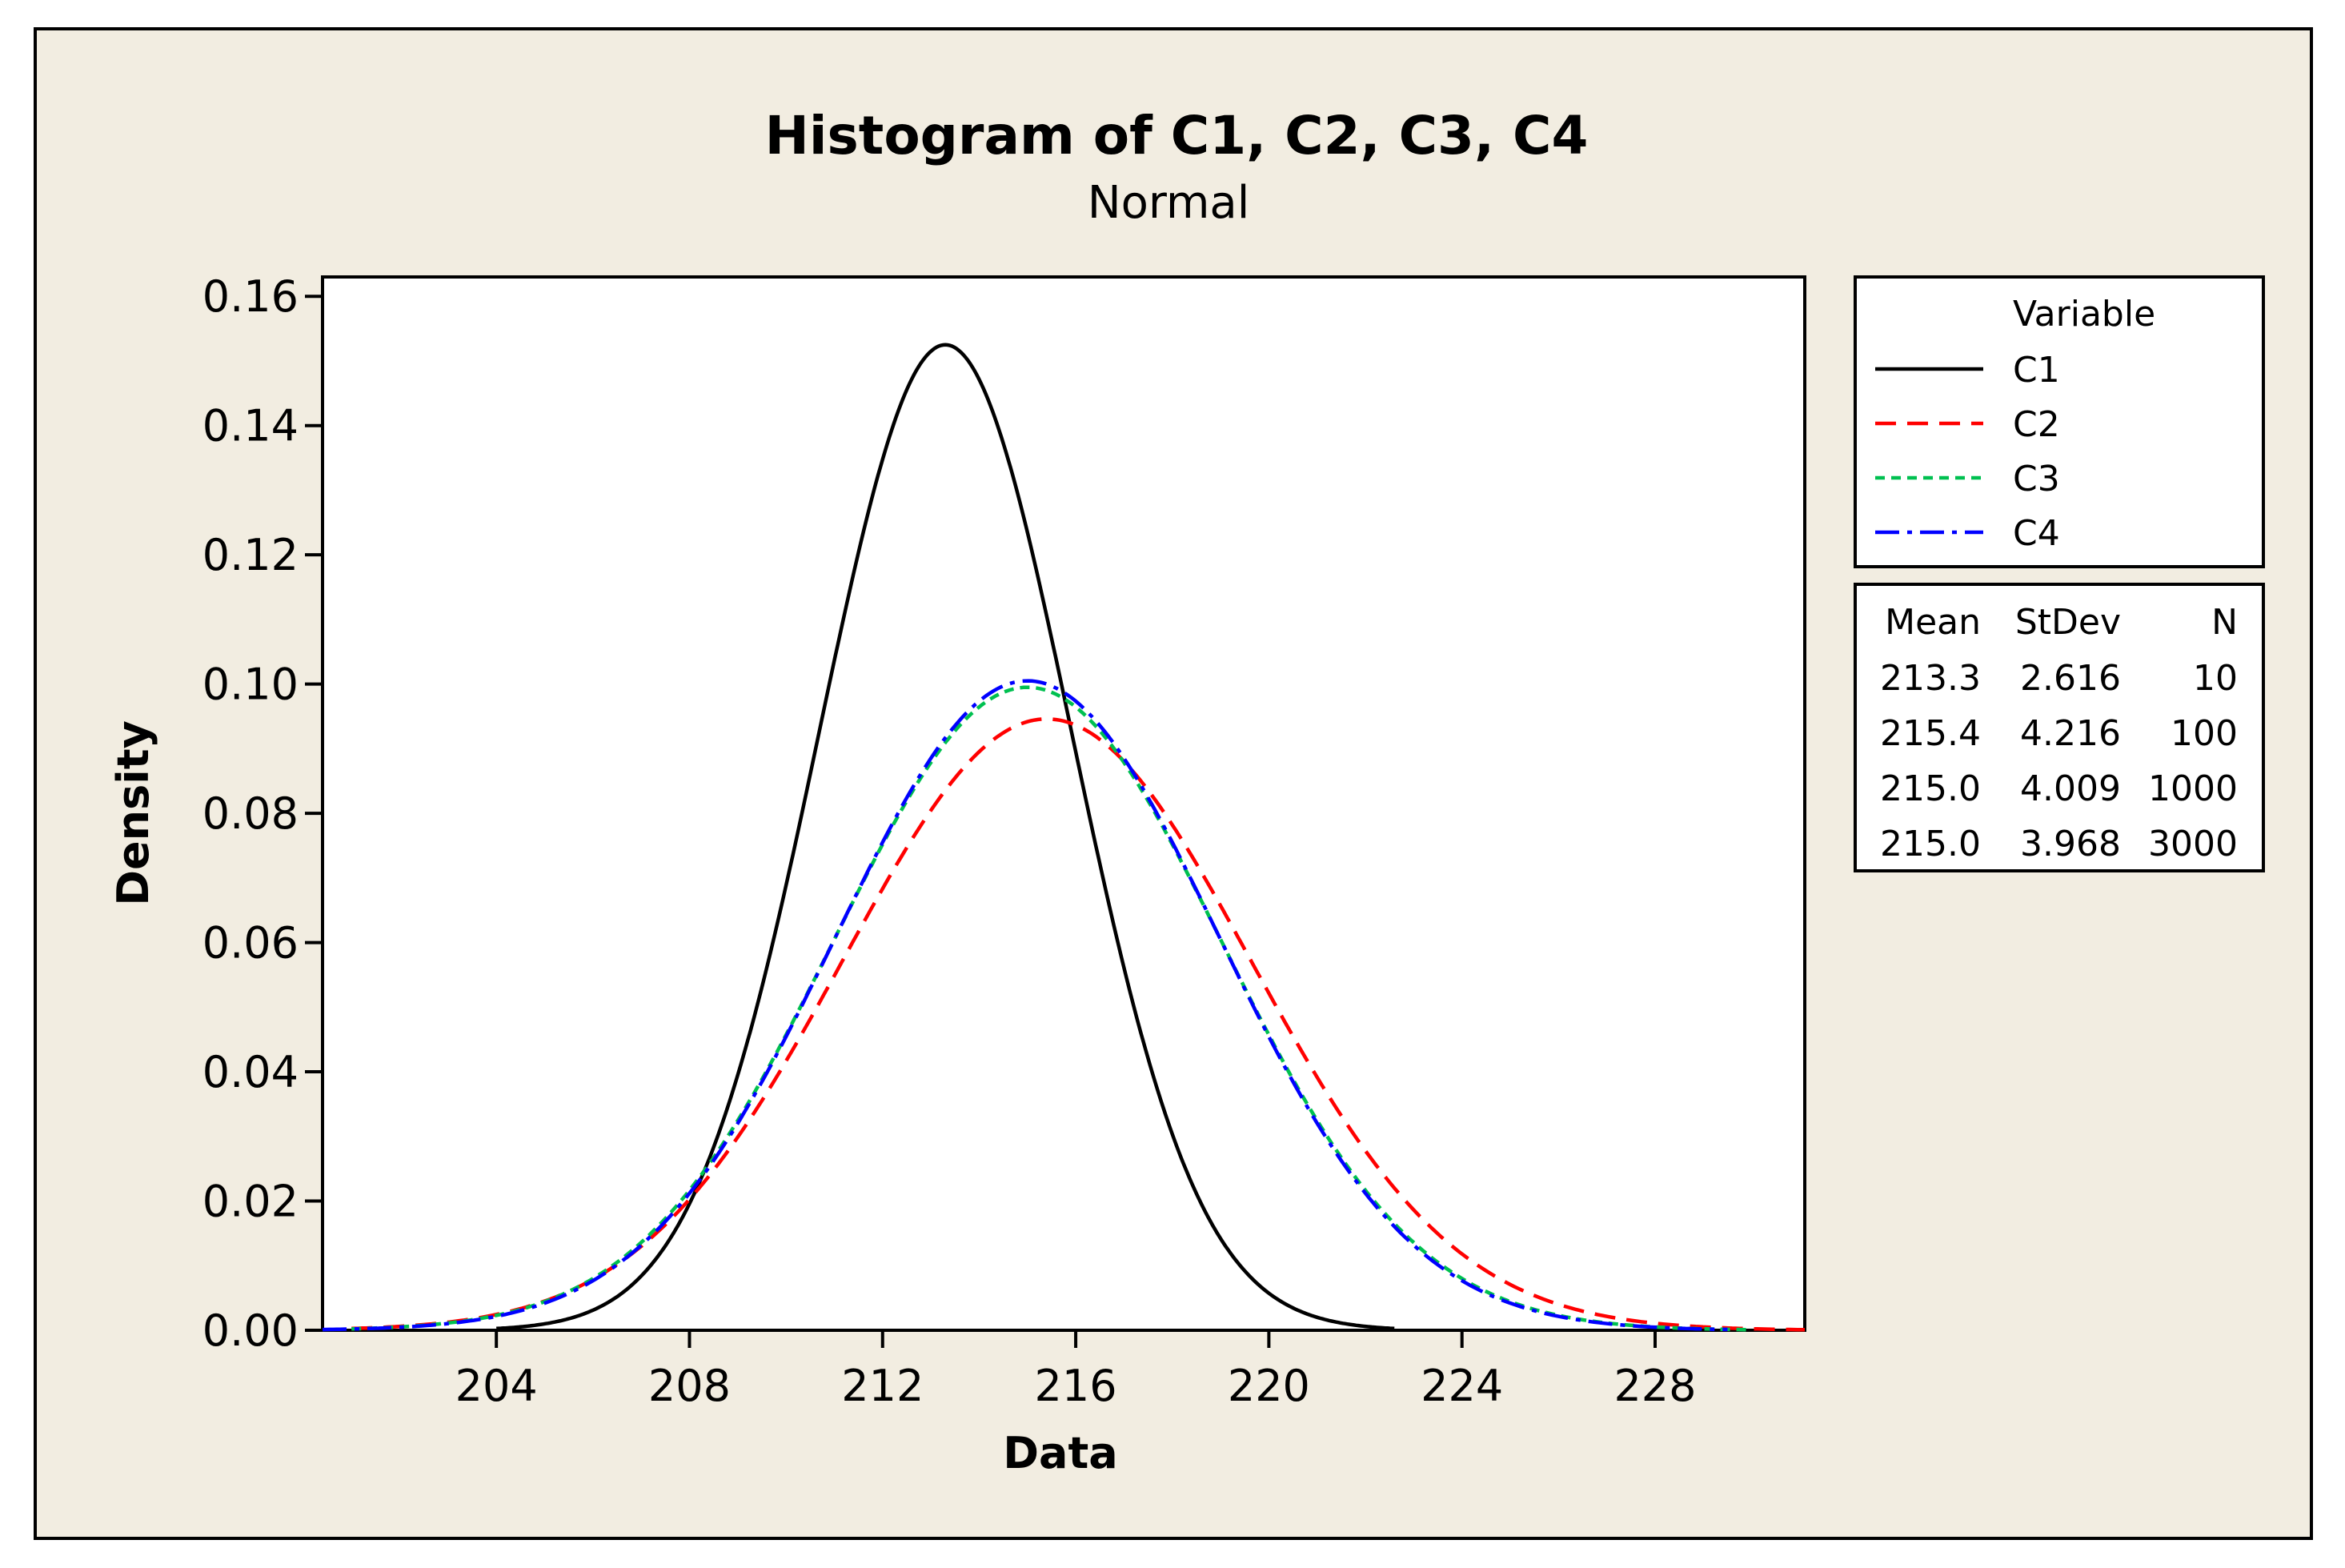  What do you see at coordinates (2193, 788) in the screenshot?
I see `stats-n: 1000` at bounding box center [2193, 788].